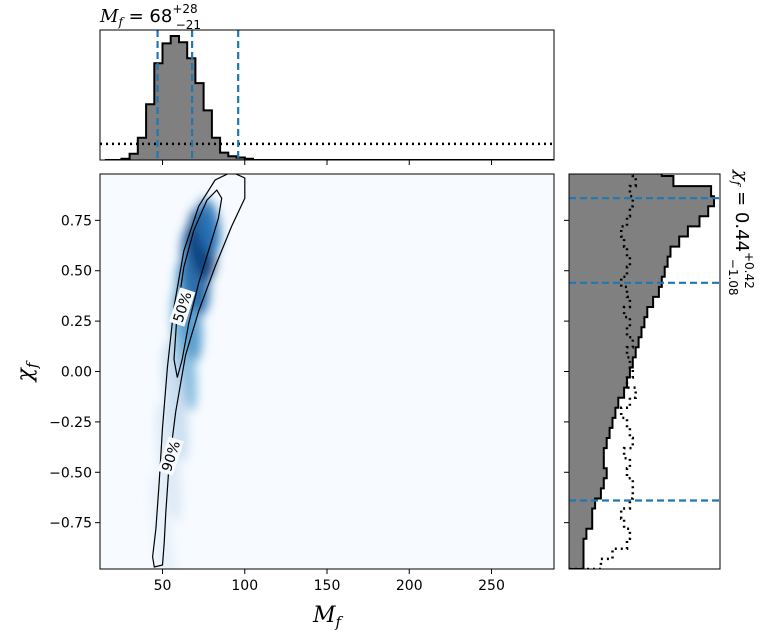 This screenshot has width=768, height=638. What do you see at coordinates (244, 586) in the screenshot?
I see `x-tick-label: 100` at bounding box center [244, 586].